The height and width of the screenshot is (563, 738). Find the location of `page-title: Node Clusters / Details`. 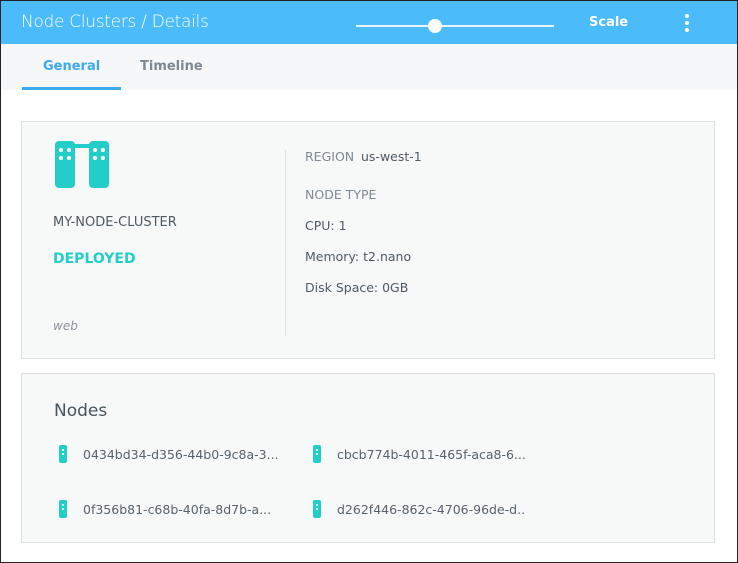

page-title: Node Clusters / Details is located at coordinates (115, 22).